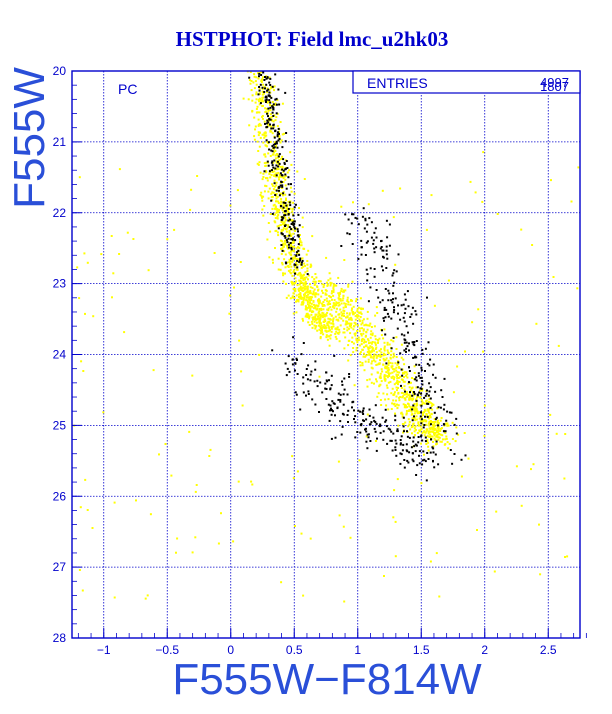 The height and width of the screenshot is (714, 612). I want to click on y-tick-label-7: 27, so click(60, 567).